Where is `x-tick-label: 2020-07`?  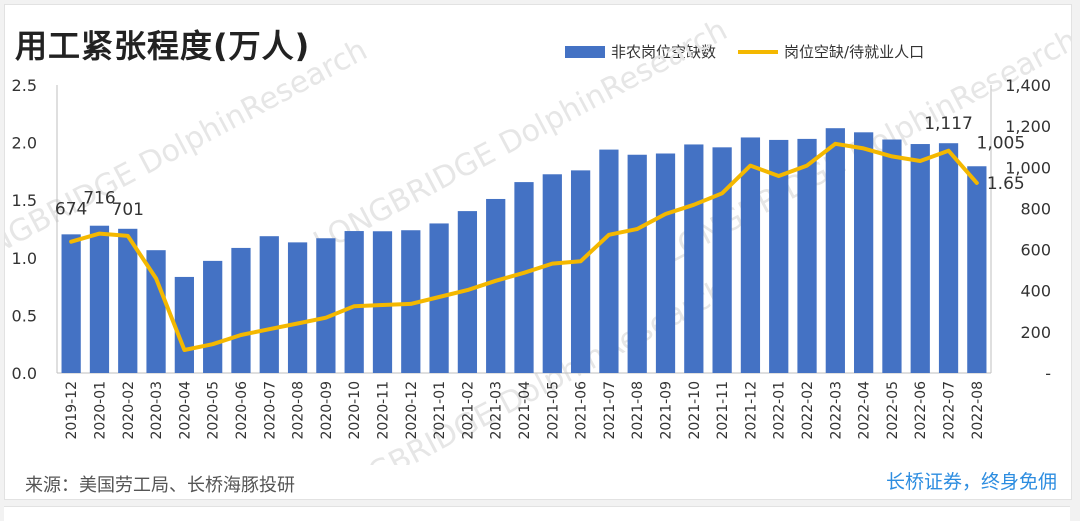 x-tick-label: 2020-07 is located at coordinates (270, 410).